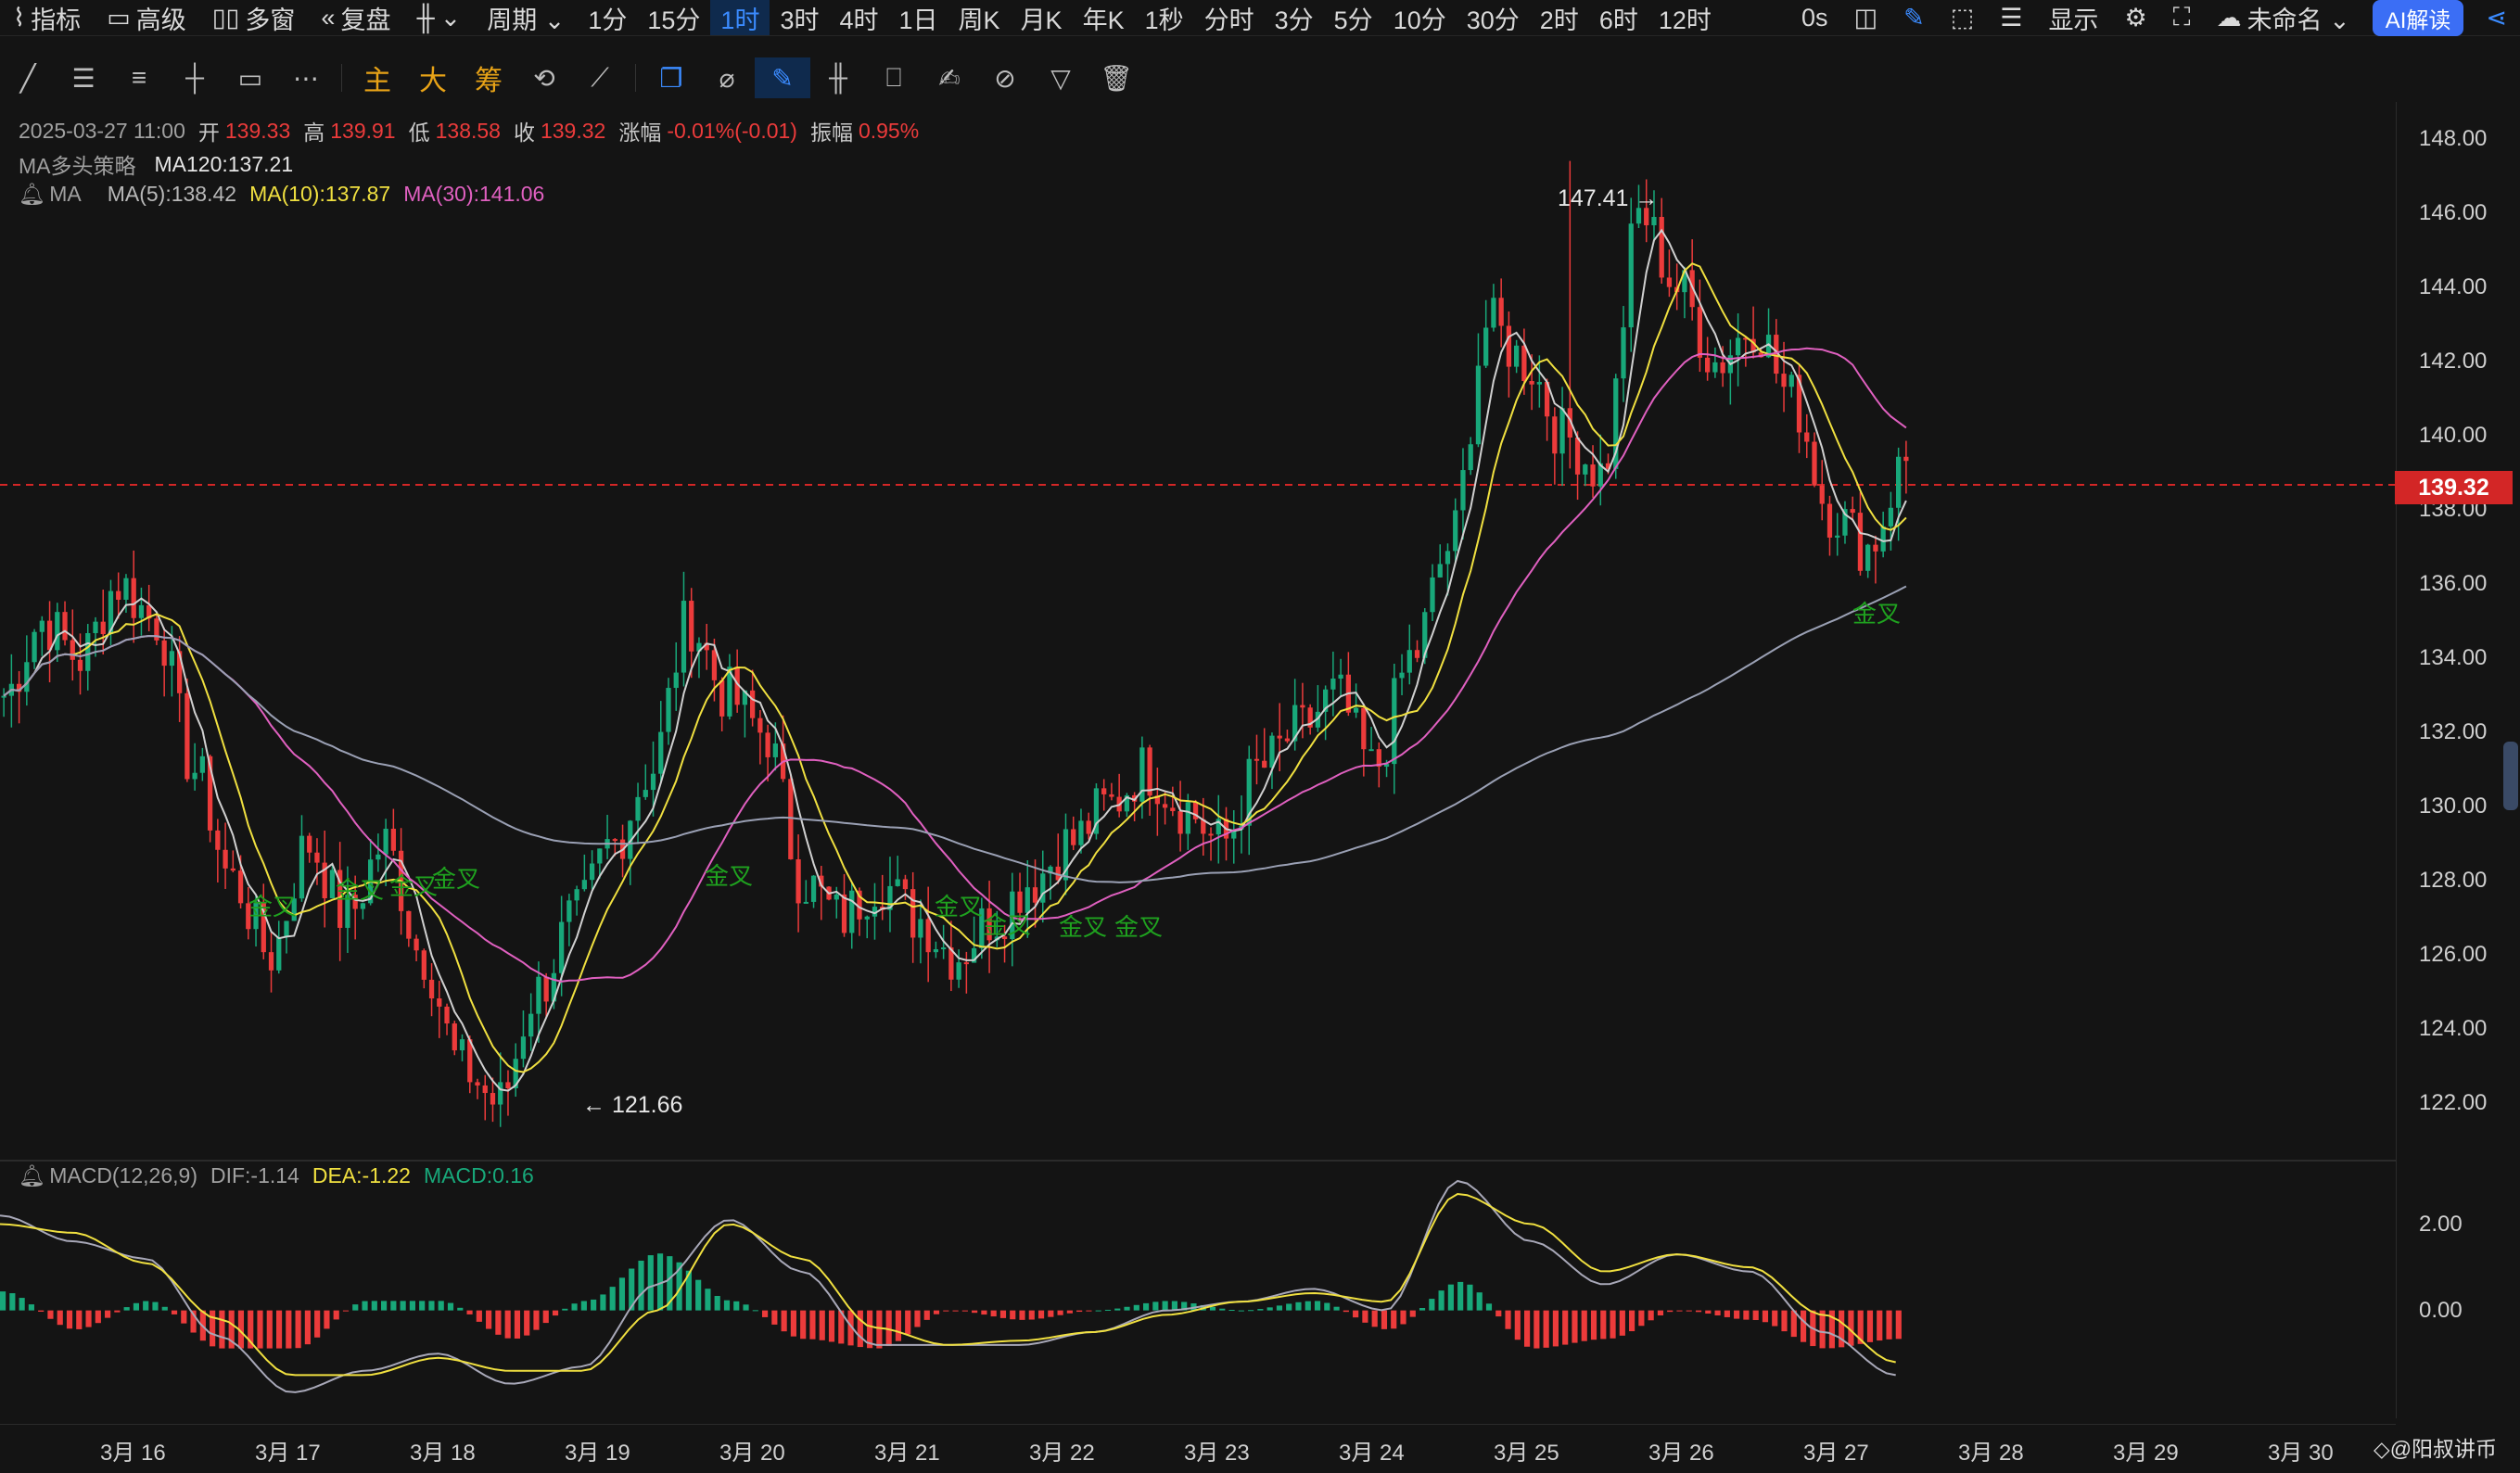 This screenshot has width=2520, height=1473. What do you see at coordinates (27, 78) in the screenshot?
I see `trend-line-icon: ╱` at bounding box center [27, 78].